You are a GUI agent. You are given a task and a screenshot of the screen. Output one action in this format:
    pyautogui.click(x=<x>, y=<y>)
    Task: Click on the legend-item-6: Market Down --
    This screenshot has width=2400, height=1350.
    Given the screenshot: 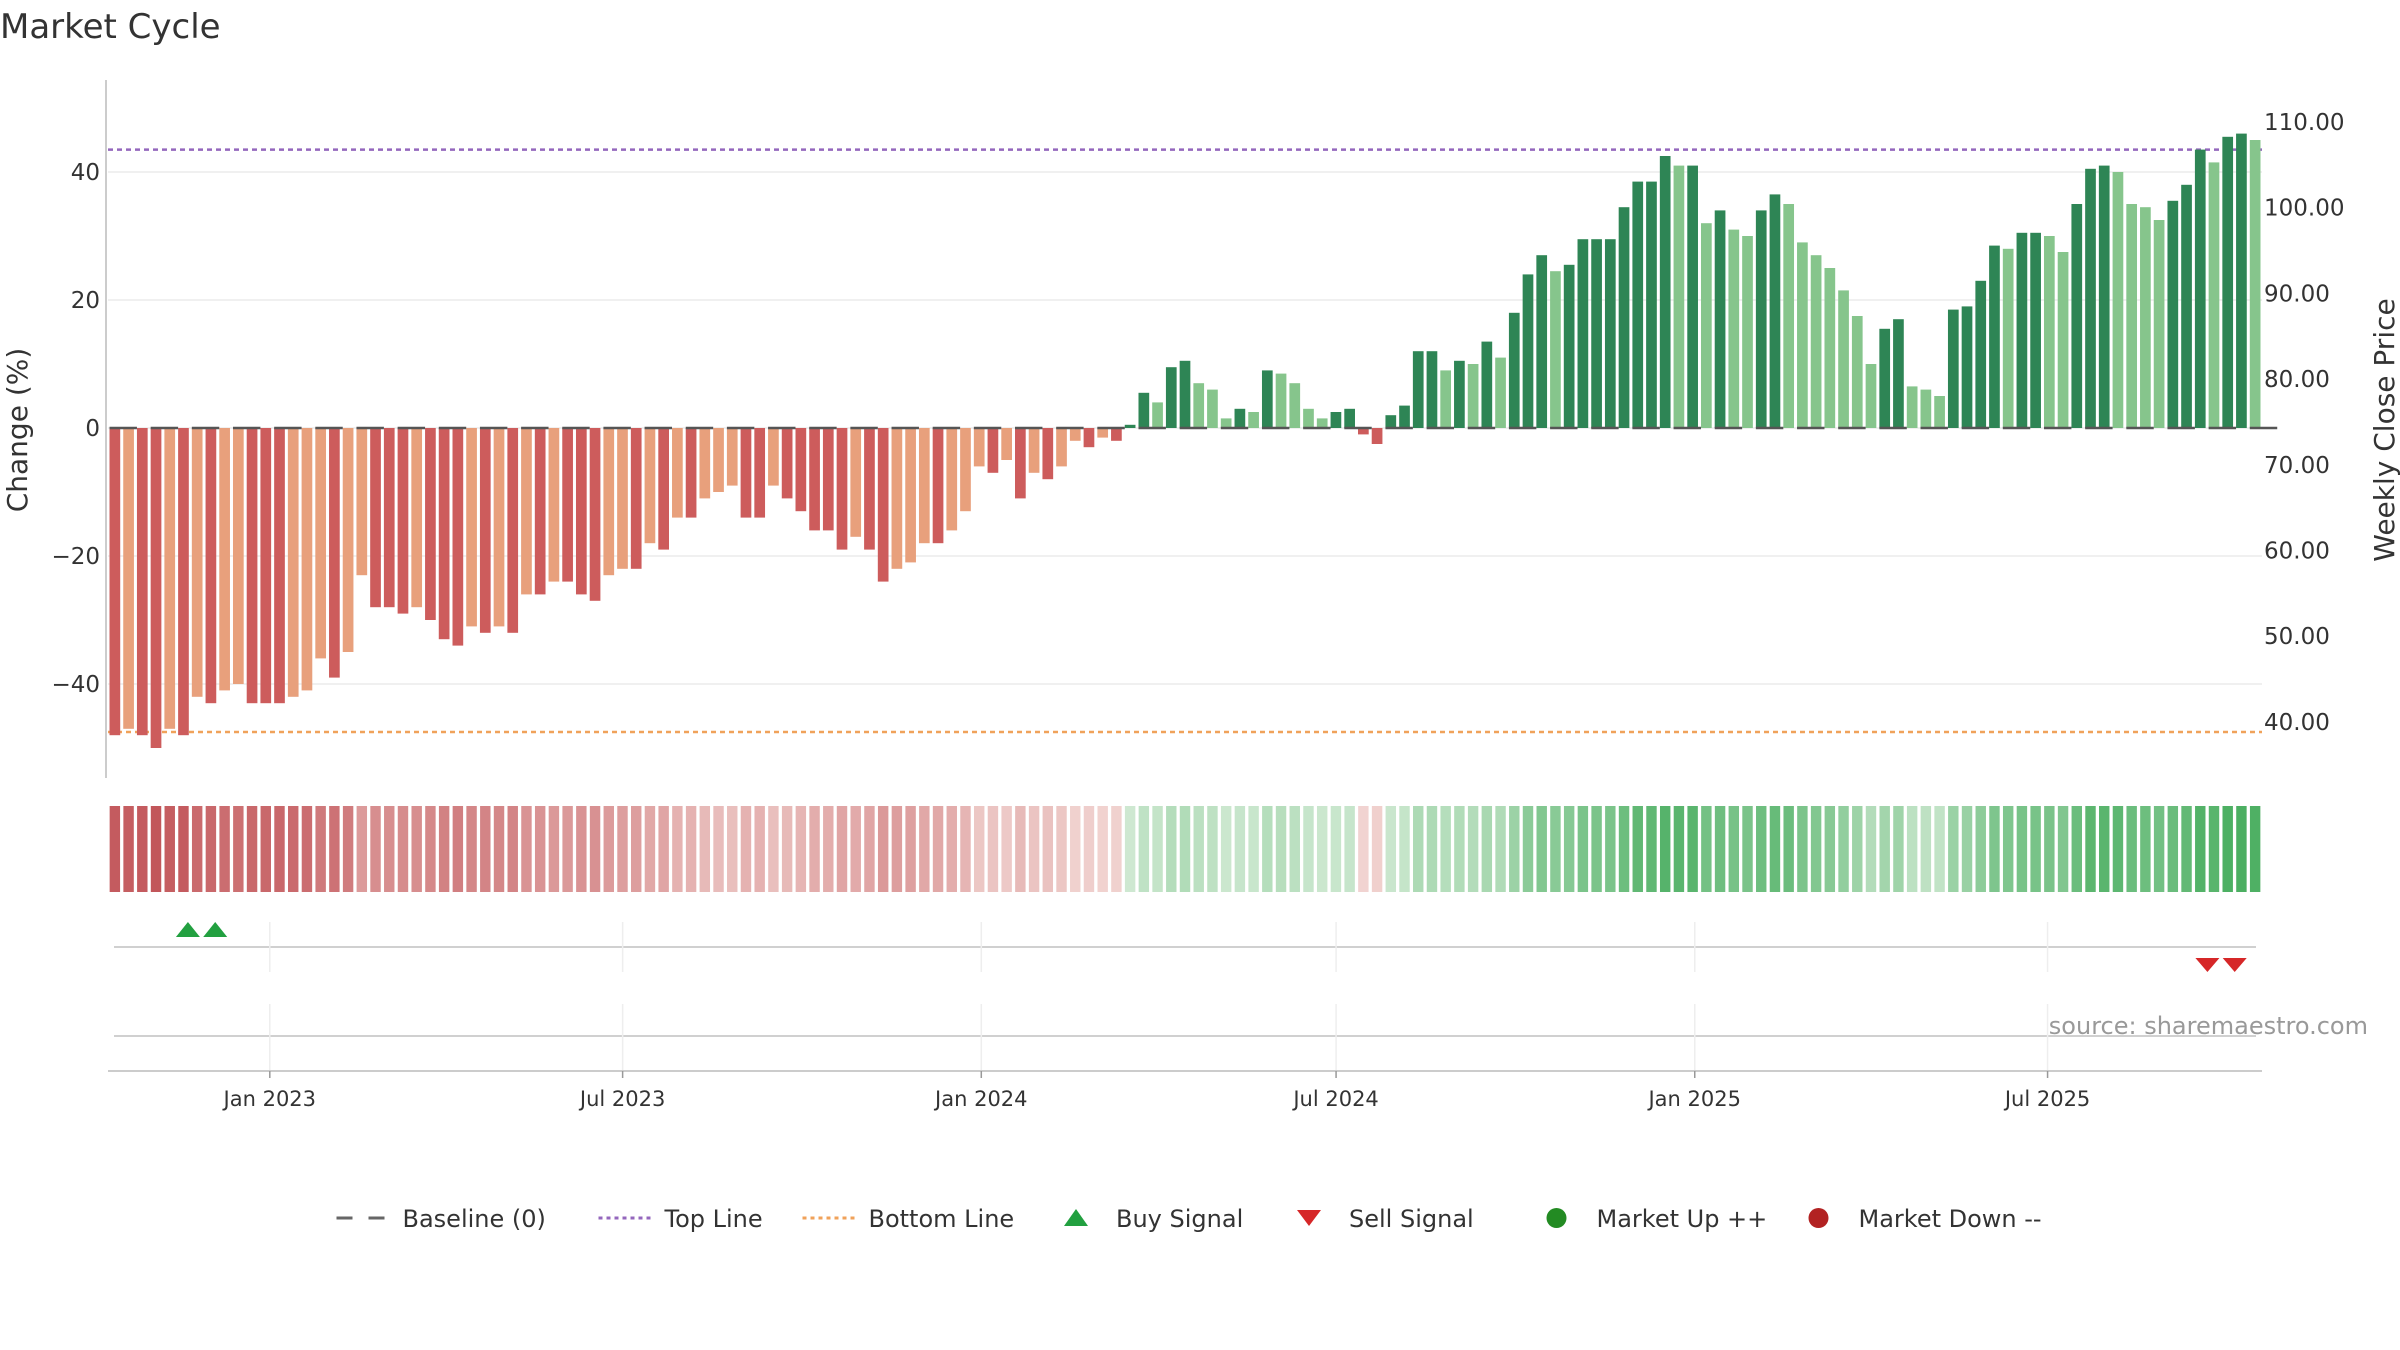 What is the action you would take?
    pyautogui.click(x=1925, y=1219)
    